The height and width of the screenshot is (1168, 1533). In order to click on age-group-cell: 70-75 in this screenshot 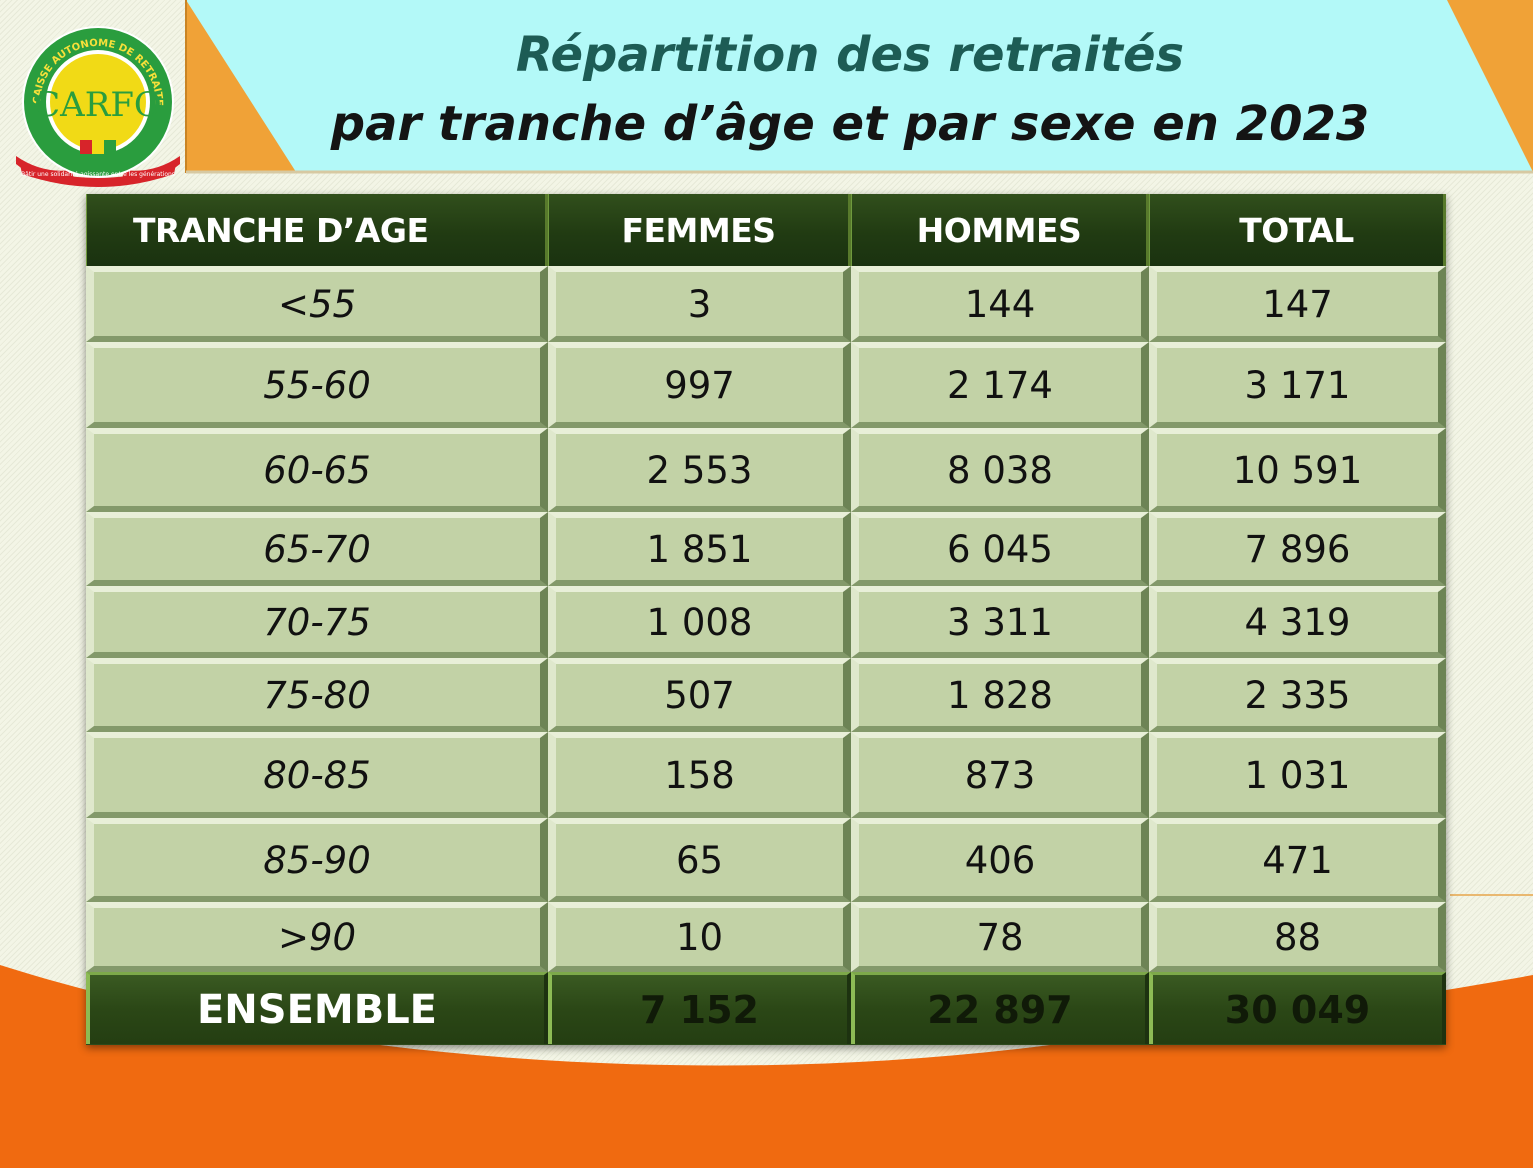, I will do `click(317, 622)`.